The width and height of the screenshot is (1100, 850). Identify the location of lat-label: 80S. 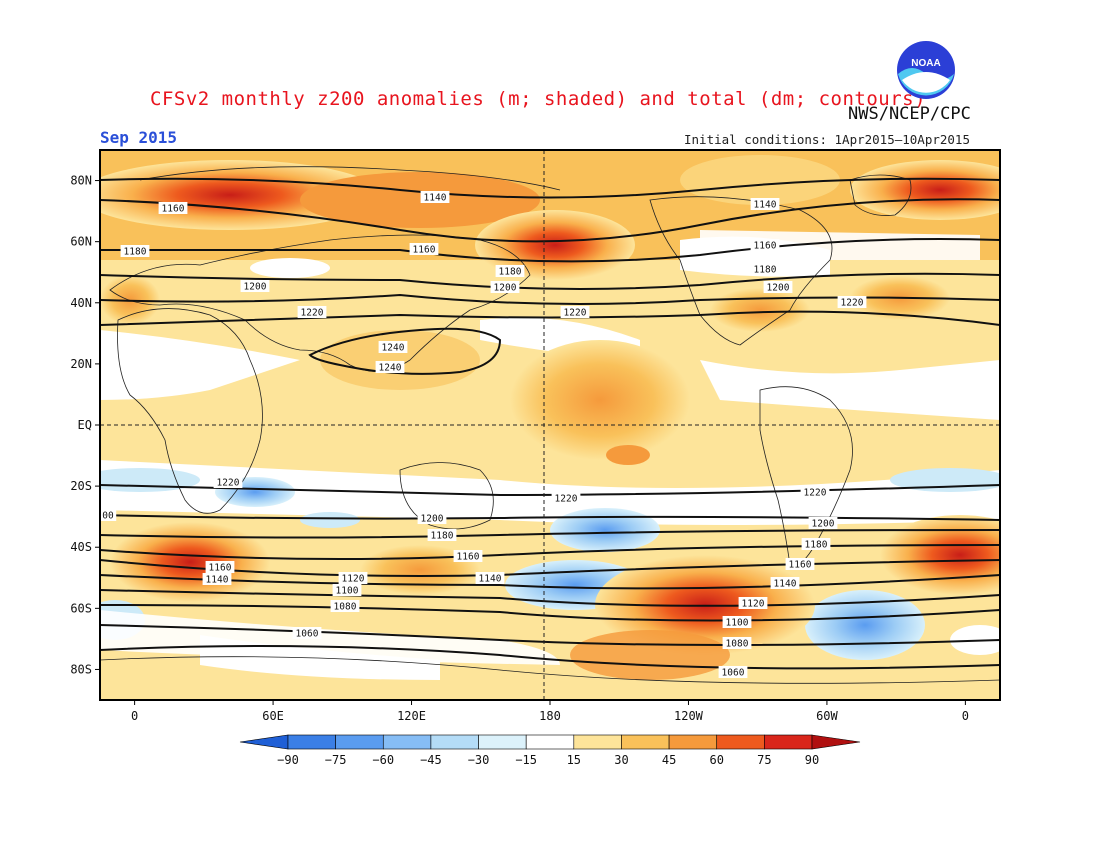
(81, 669).